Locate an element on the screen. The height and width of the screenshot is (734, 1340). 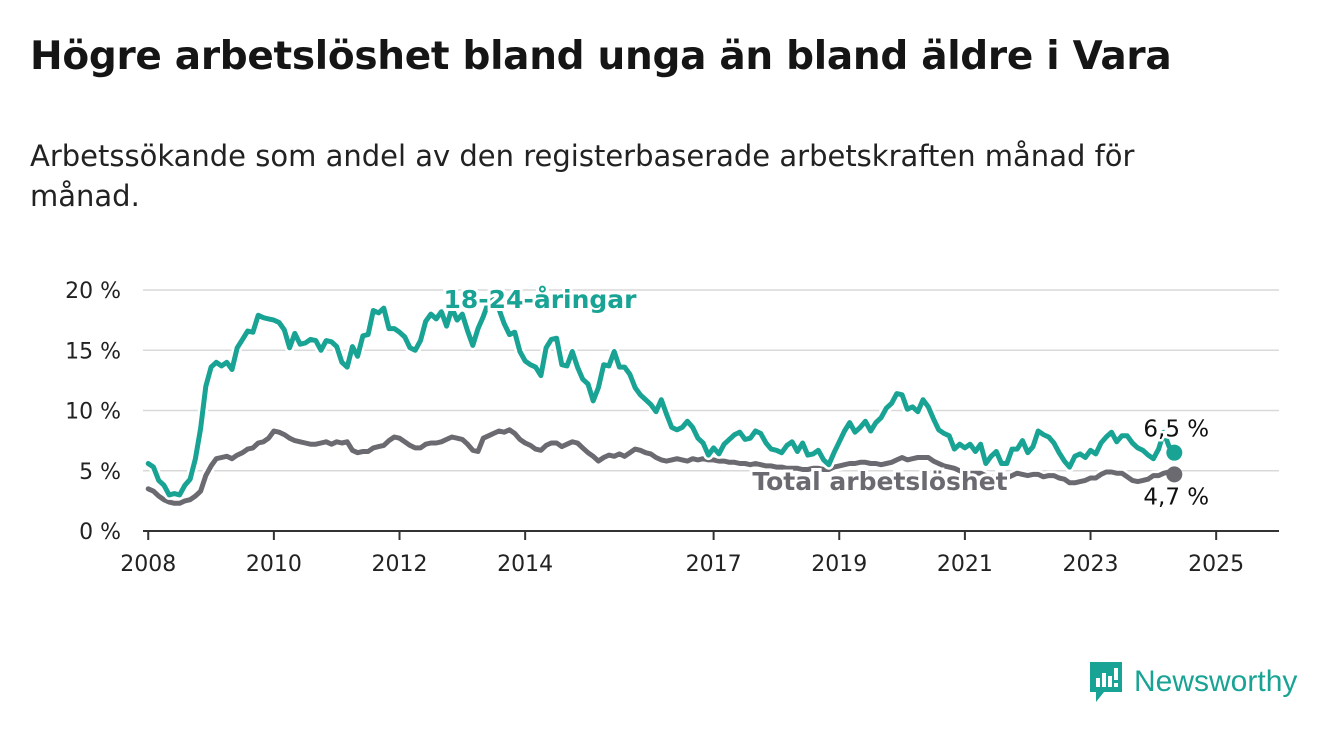
x-axis: 2008 2010 2012 2014 2017 2019 2021 2023 2025 is located at coordinates (699, 553).